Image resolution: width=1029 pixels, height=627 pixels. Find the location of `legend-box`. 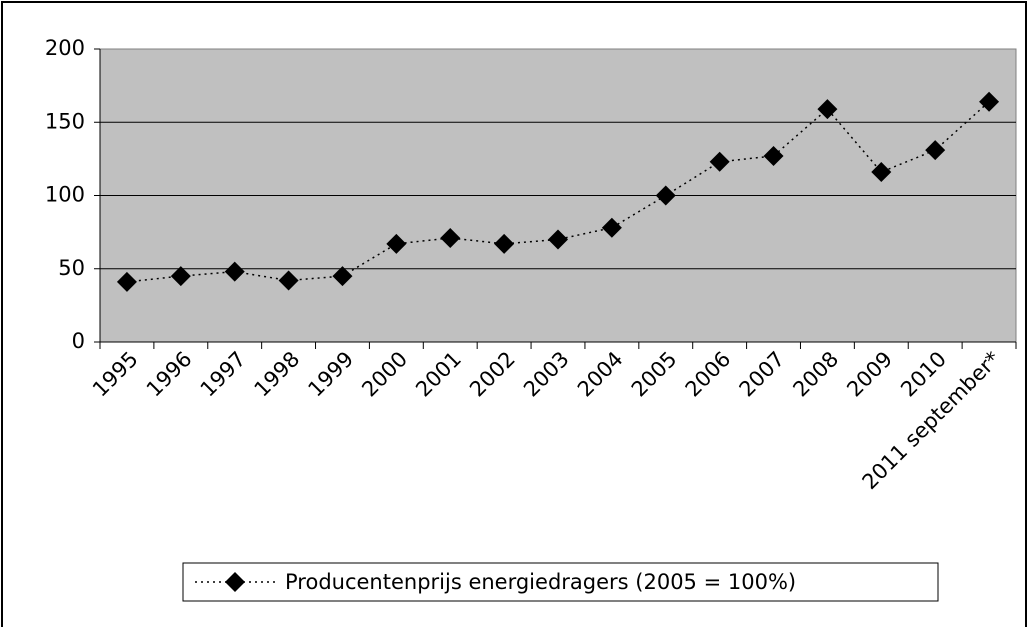

legend-box is located at coordinates (560, 582).